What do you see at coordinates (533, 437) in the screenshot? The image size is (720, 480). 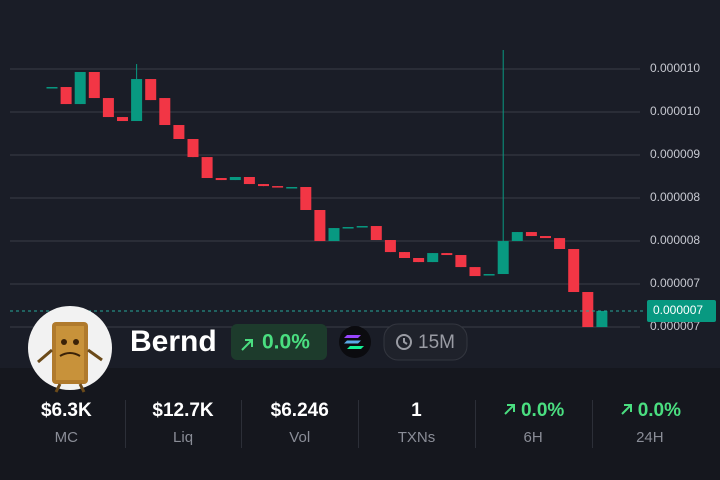 I see `stat-label: 6H` at bounding box center [533, 437].